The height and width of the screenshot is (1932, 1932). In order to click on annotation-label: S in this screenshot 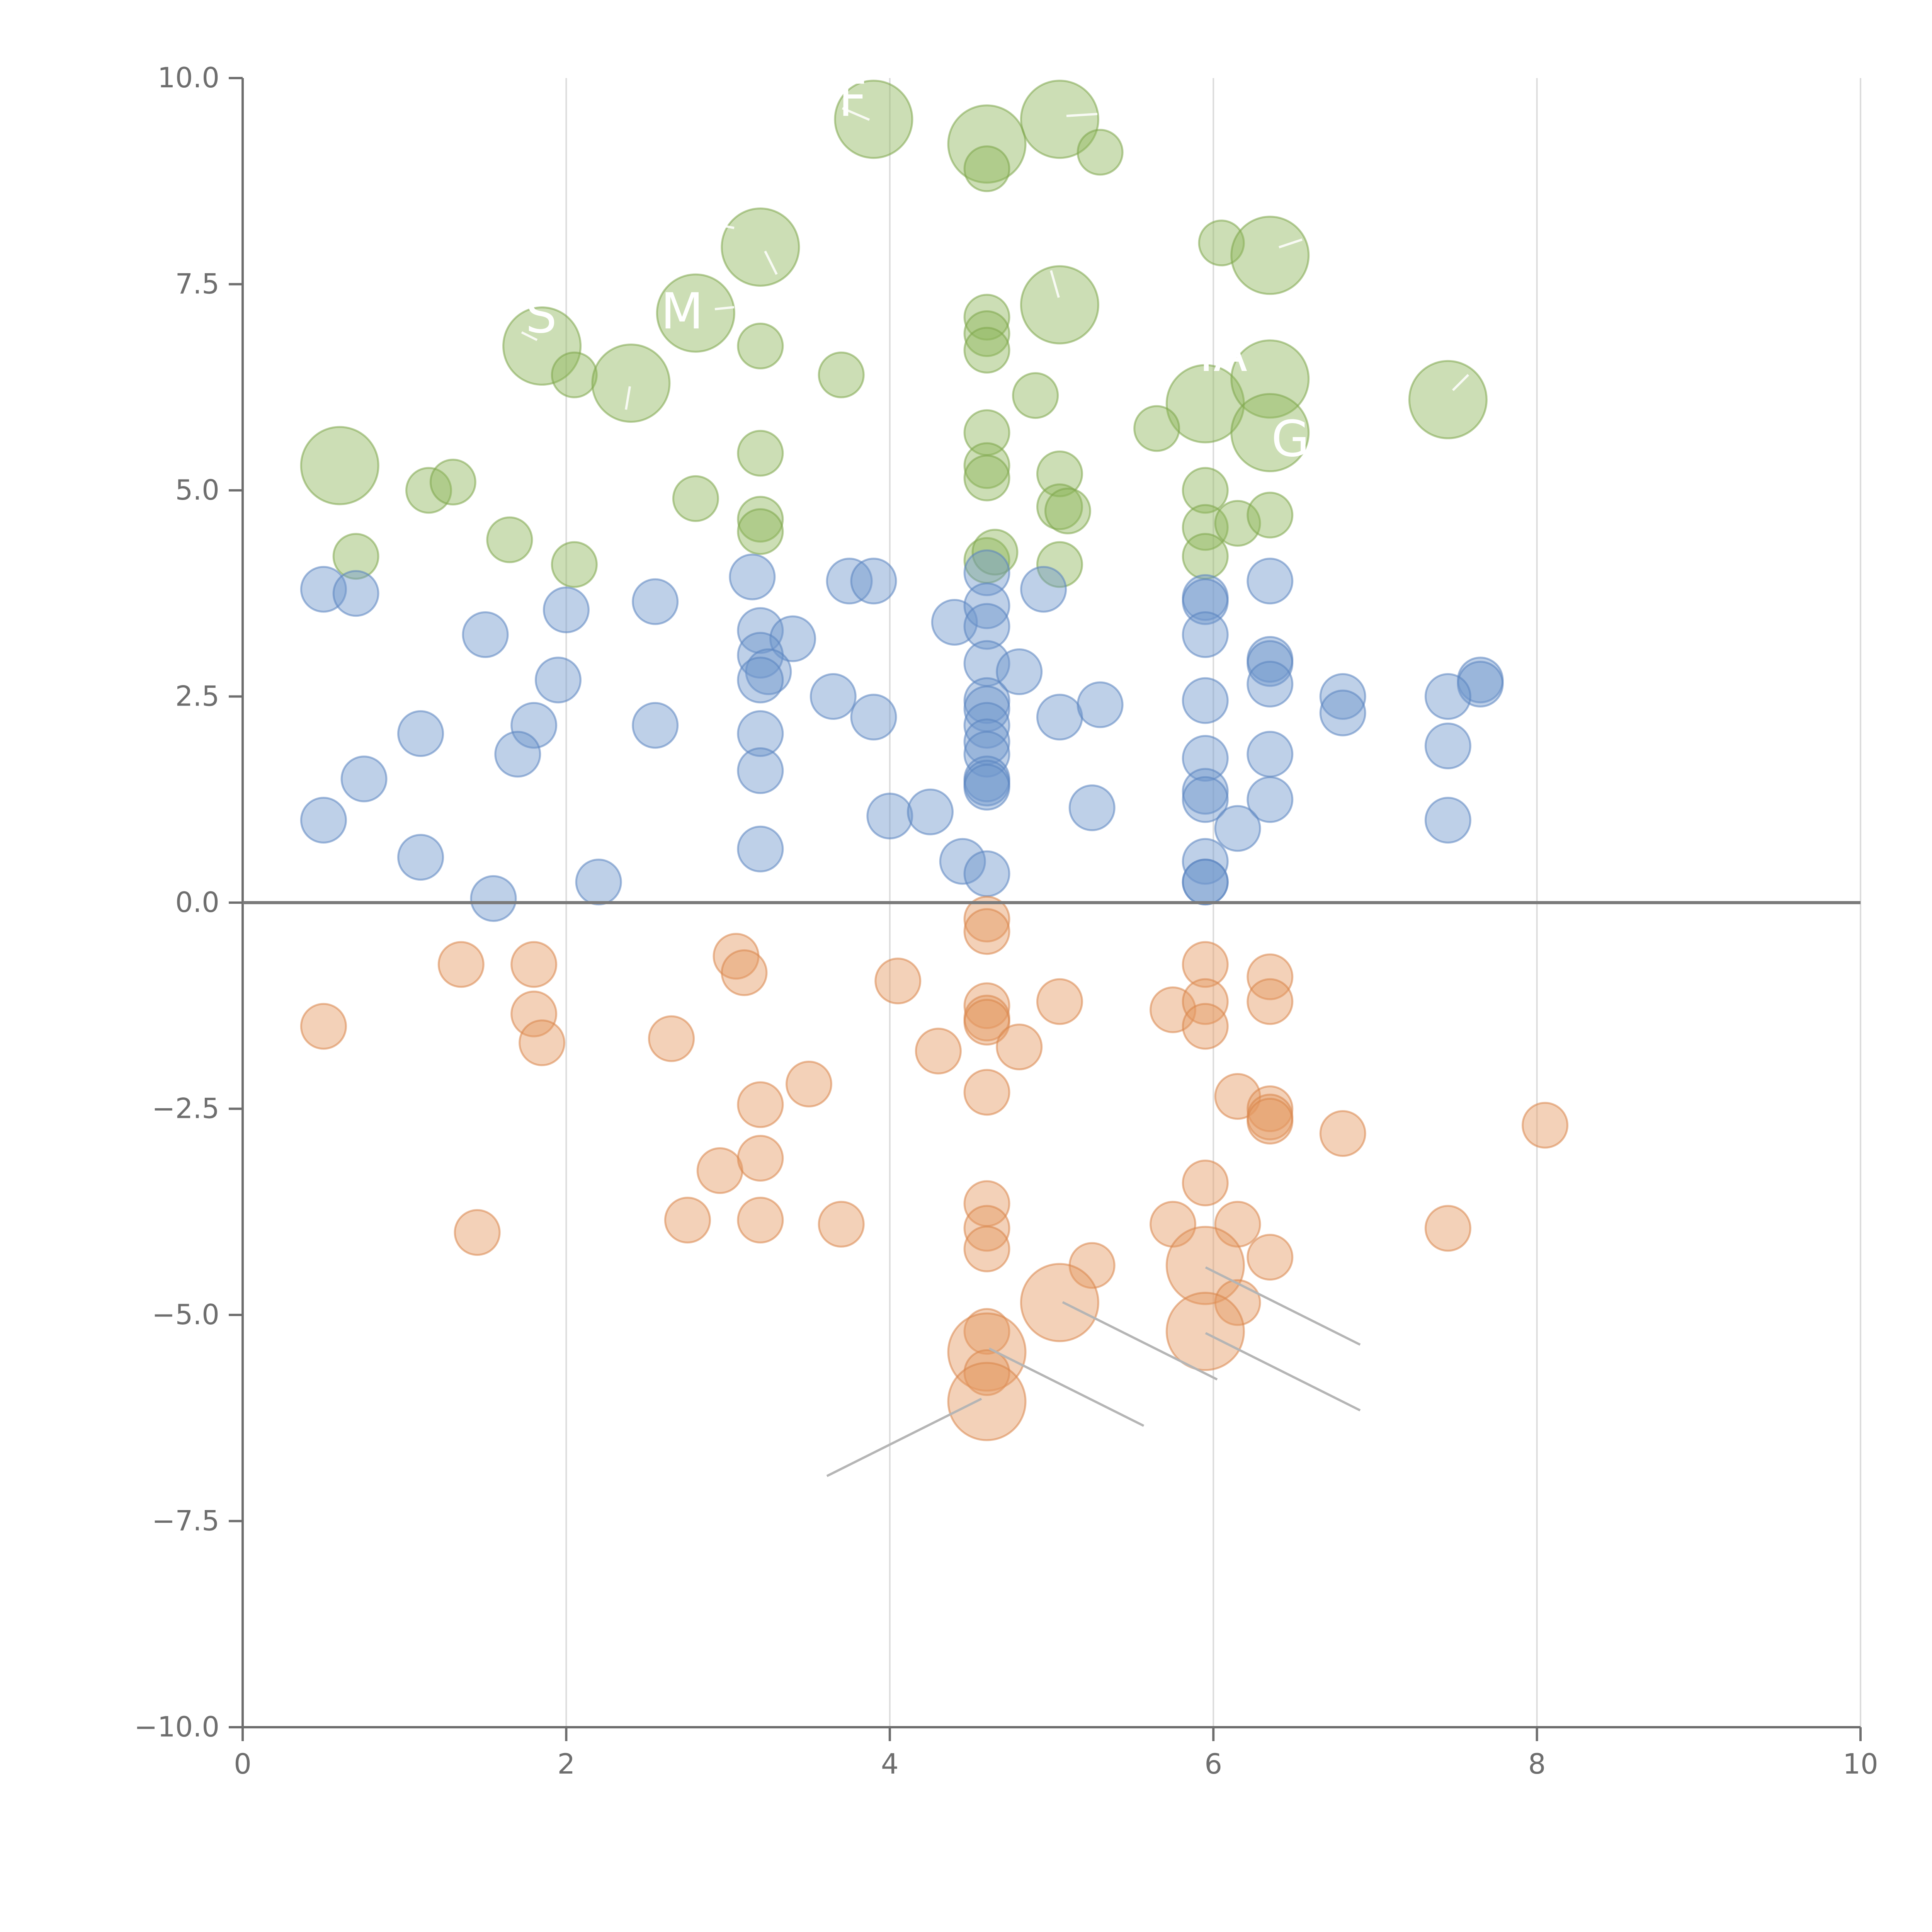, I will do `click(542, 316)`.